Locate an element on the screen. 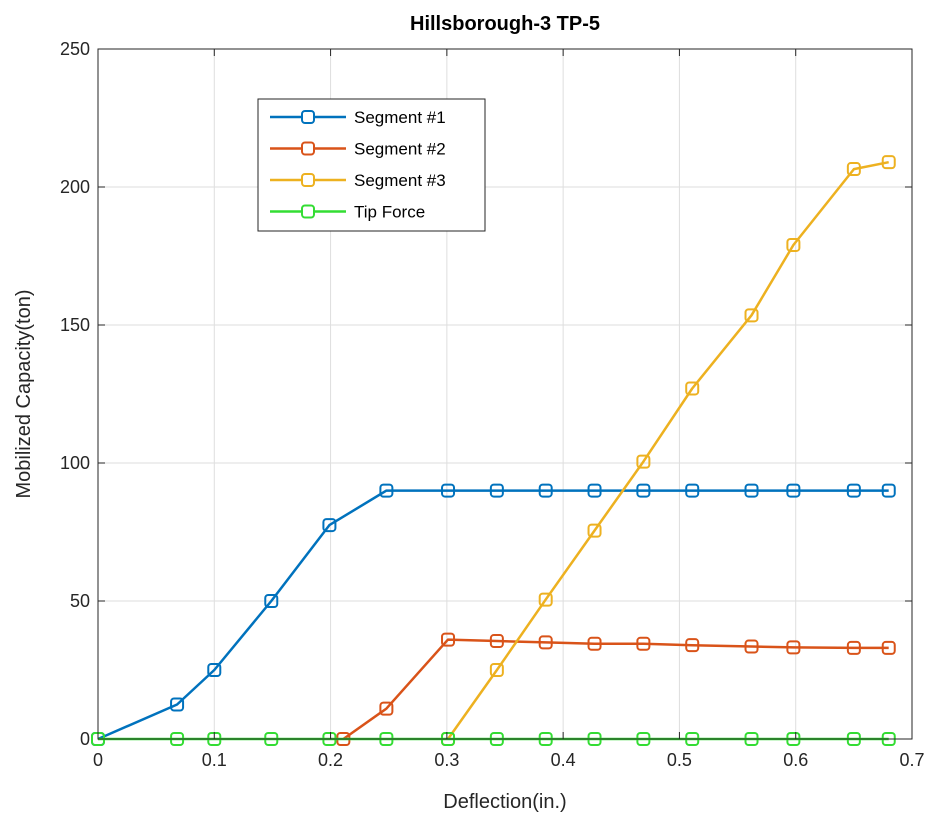 The image size is (935, 818). legend-label: Segment #1 is located at coordinates (400, 117).